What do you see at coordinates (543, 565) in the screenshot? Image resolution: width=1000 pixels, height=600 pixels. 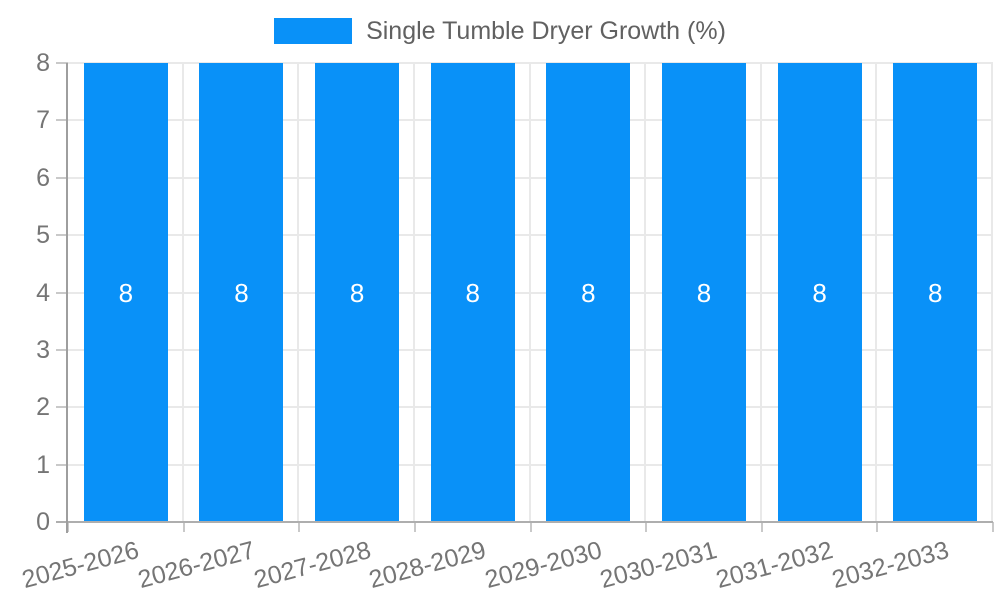 I see `x-axis-label: 2029-2030` at bounding box center [543, 565].